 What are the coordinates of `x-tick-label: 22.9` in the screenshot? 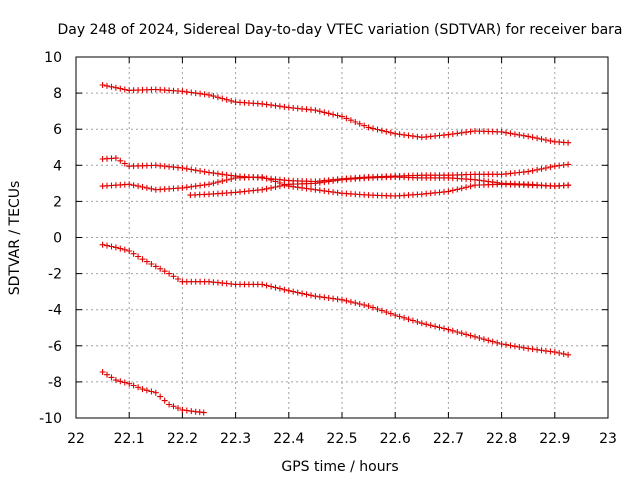 It's located at (554, 439).